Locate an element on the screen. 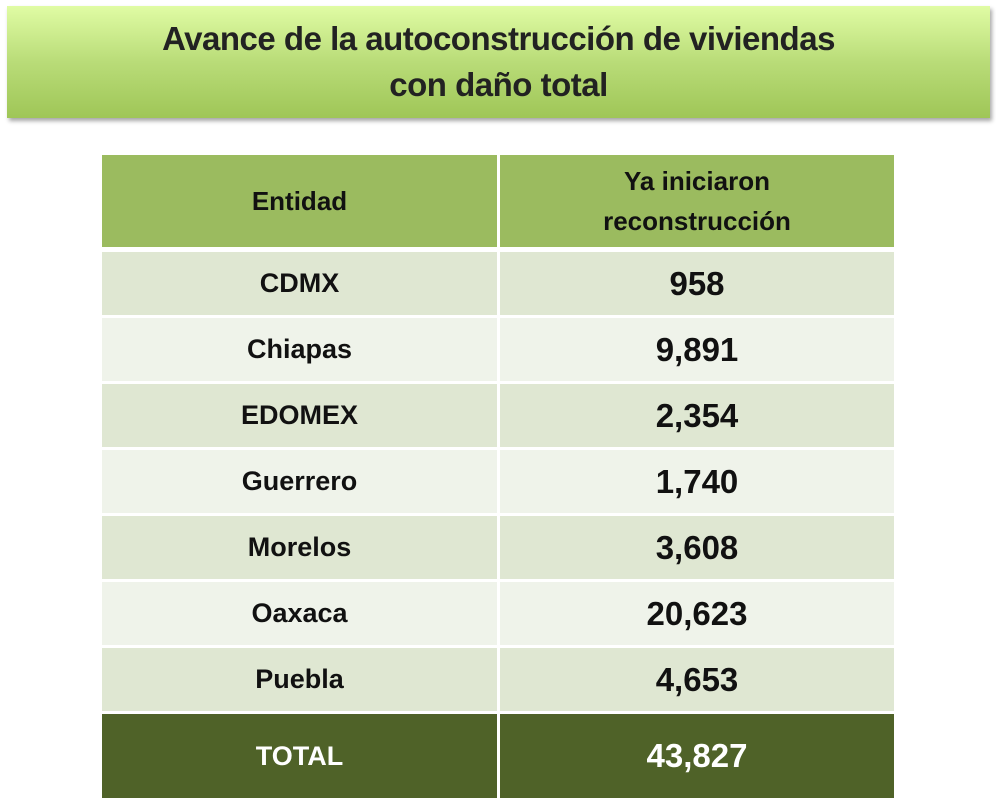 The height and width of the screenshot is (809, 996). header-iniciaron: Ya iniciaron reconstrucción is located at coordinates (697, 203).